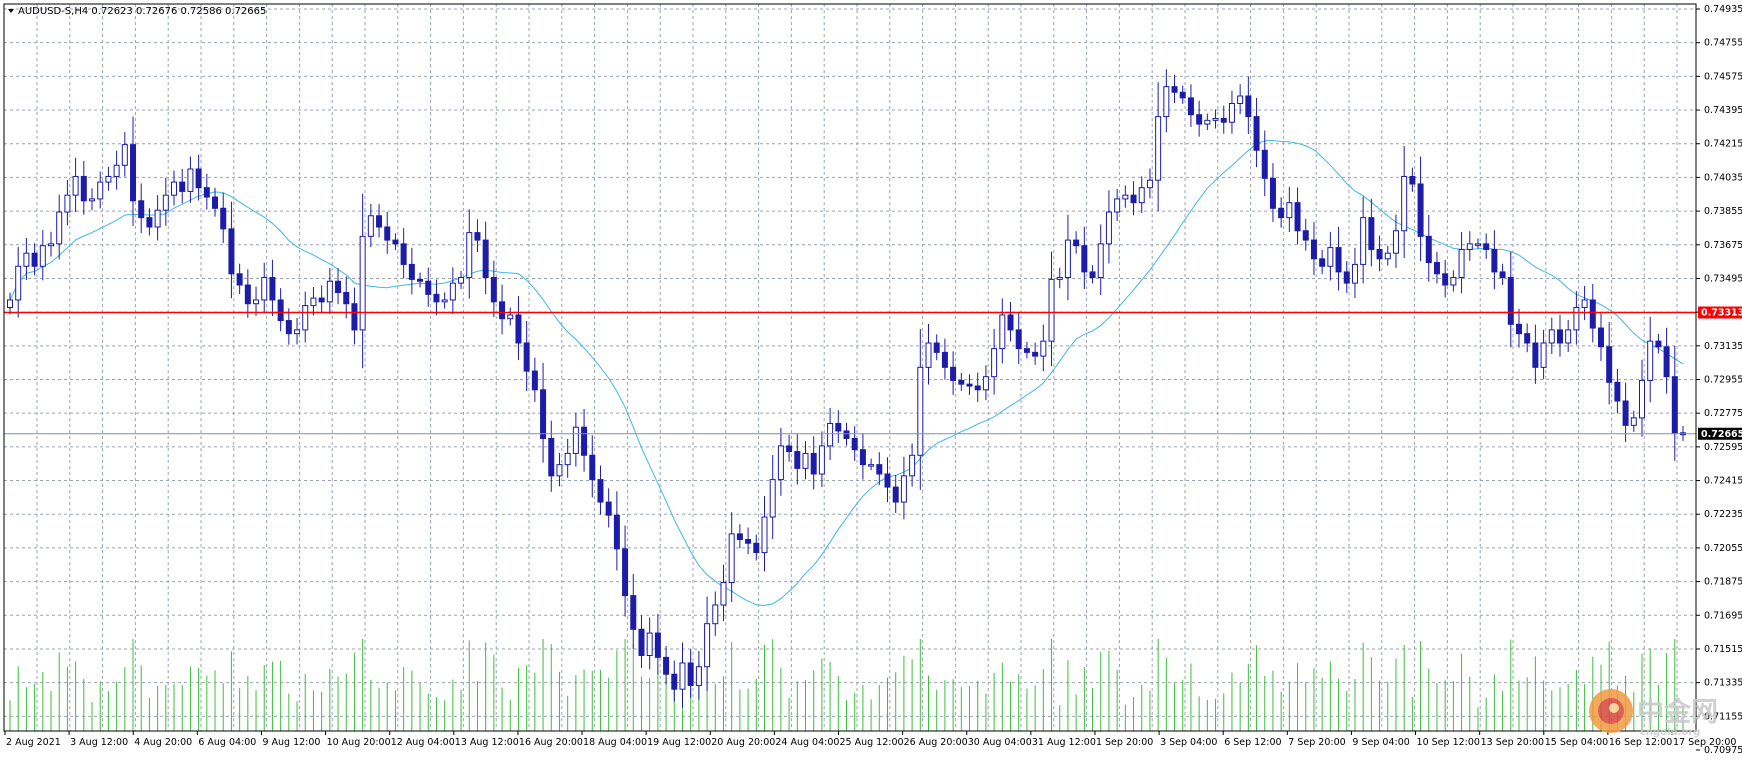 The height and width of the screenshot is (760, 1742). I want to click on date-tick-label: 1 Sep 20:00, so click(1124, 742).